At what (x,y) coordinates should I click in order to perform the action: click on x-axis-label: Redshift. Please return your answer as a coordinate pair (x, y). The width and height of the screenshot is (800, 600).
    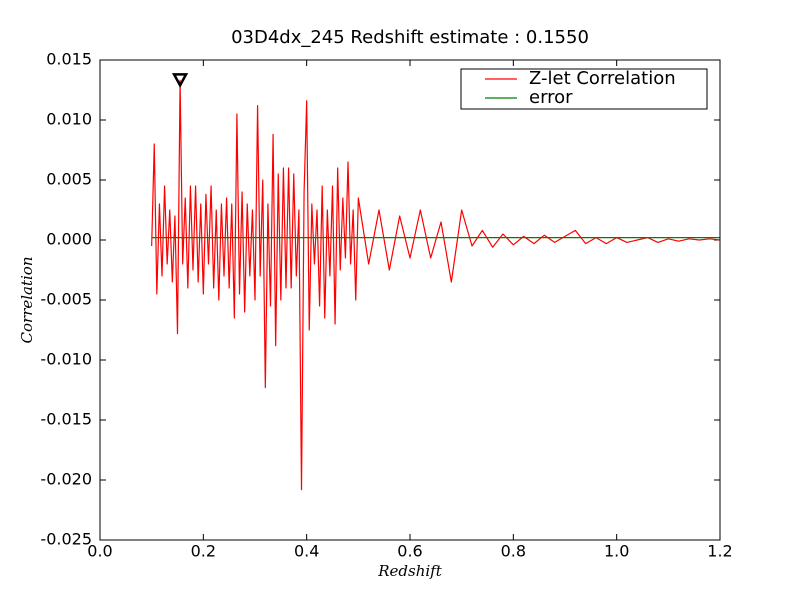
    Looking at the image, I should click on (409, 571).